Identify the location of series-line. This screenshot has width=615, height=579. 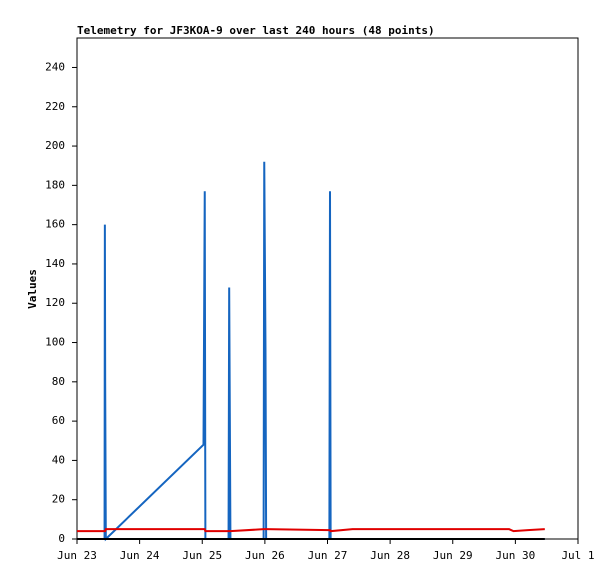
(311, 530).